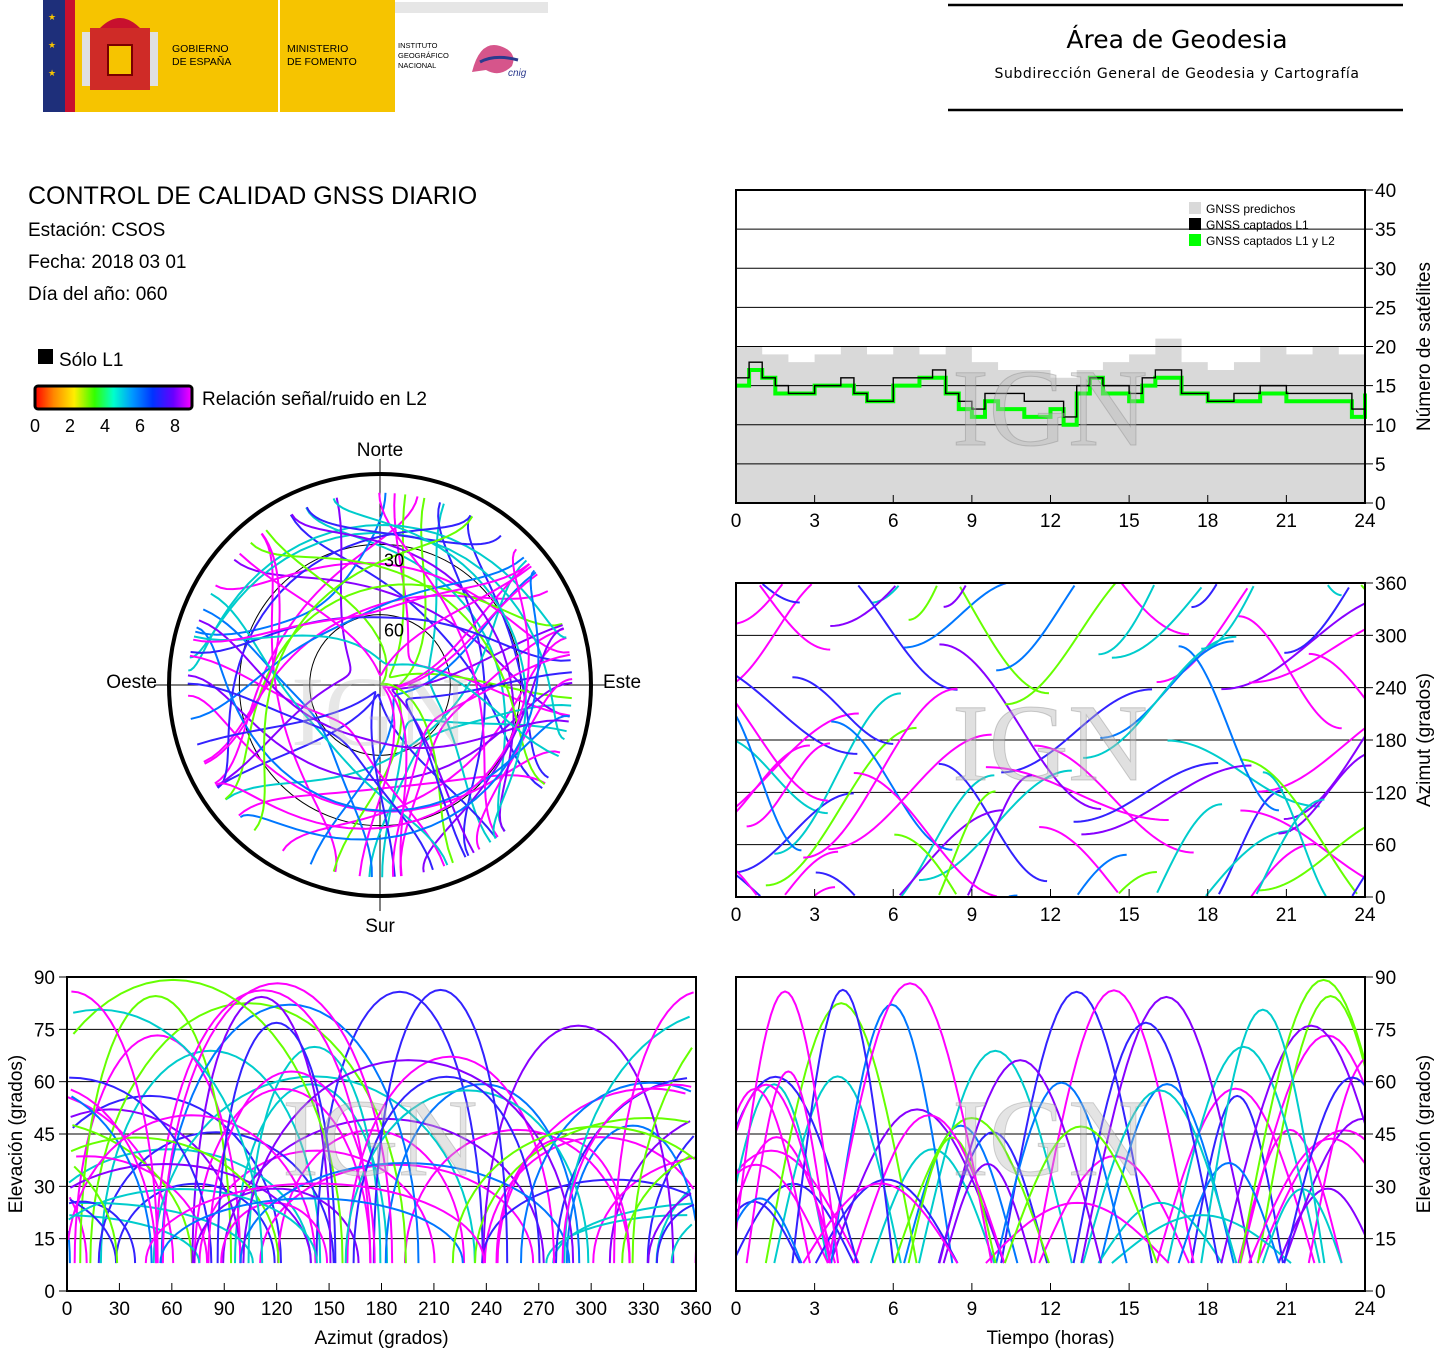 This screenshot has width=1445, height=1350. I want to click on report-doy: Día del año: 060, so click(97, 294).